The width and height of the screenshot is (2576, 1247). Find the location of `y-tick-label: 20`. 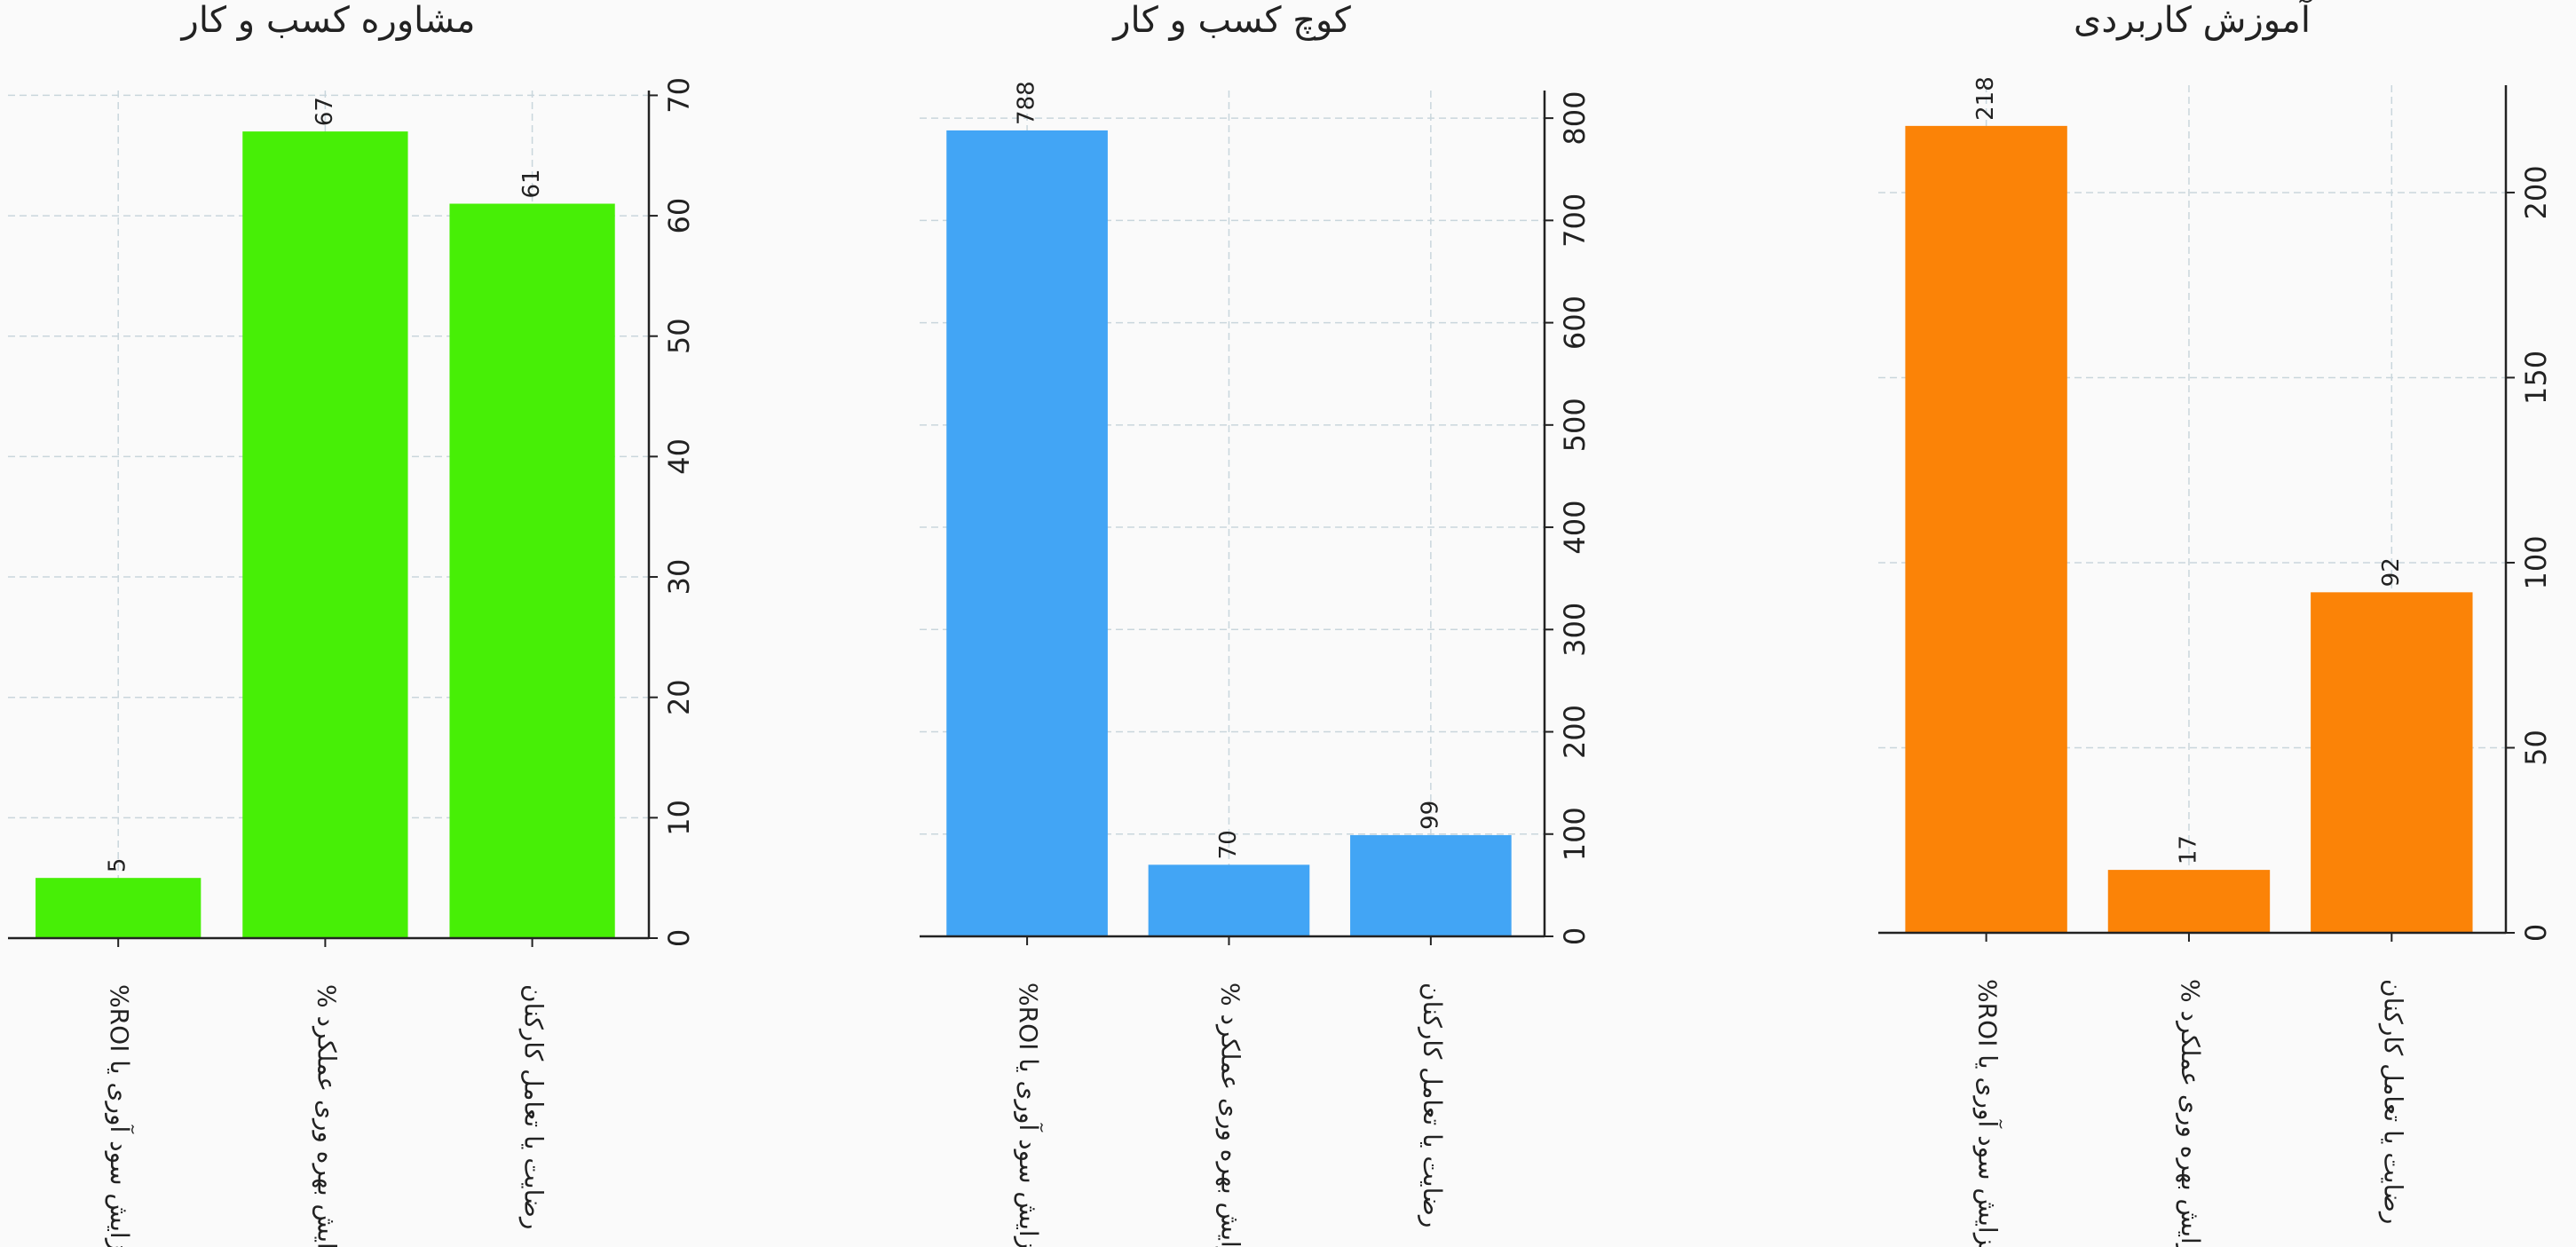

y-tick-label: 20 is located at coordinates (679, 697).